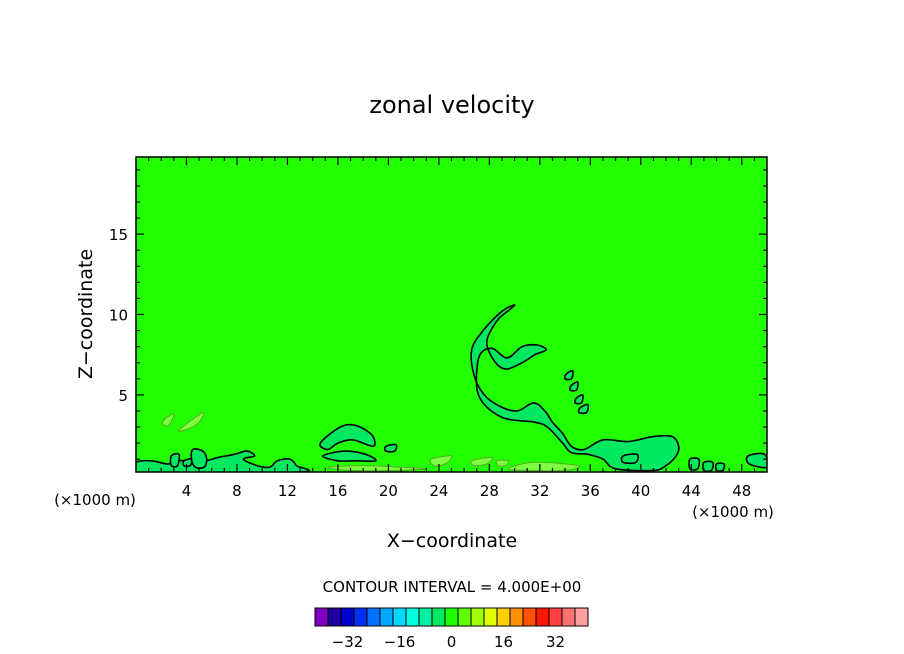 Image resolution: width=904 pixels, height=654 pixels. Describe the element at coordinates (388, 491) in the screenshot. I see `x-tick-label: 20` at that location.